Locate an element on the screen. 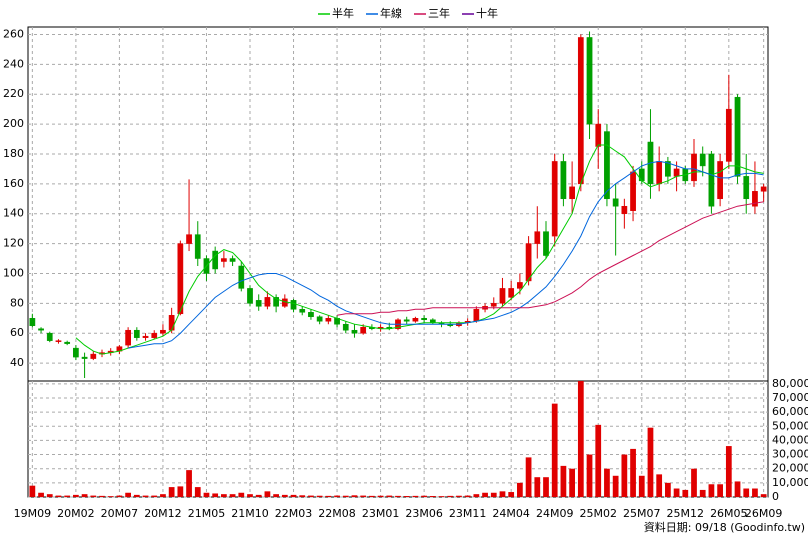 The image size is (808, 540). x-tick-label: 20M07 is located at coordinates (120, 513).